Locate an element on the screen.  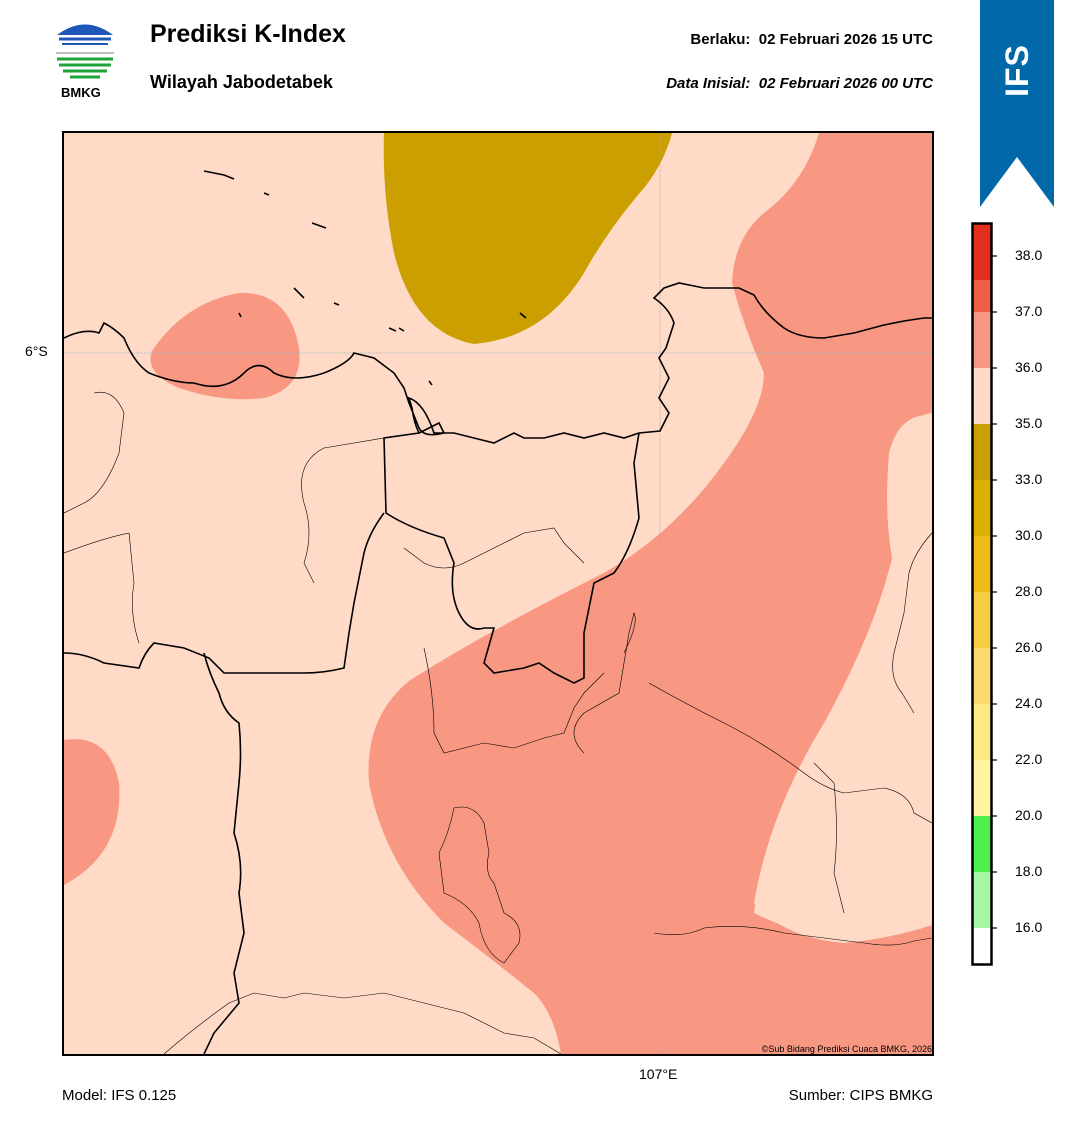
banten-province-boundary is located at coordinates (224, 593).